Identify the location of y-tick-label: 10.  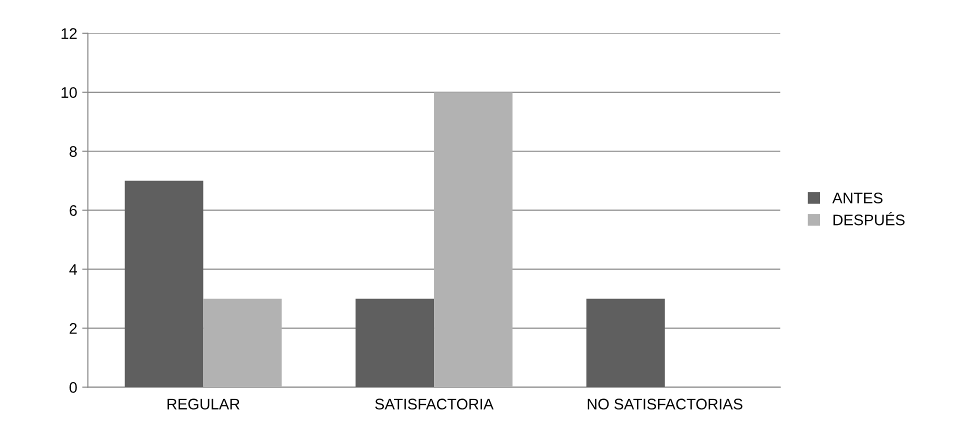
(69, 92).